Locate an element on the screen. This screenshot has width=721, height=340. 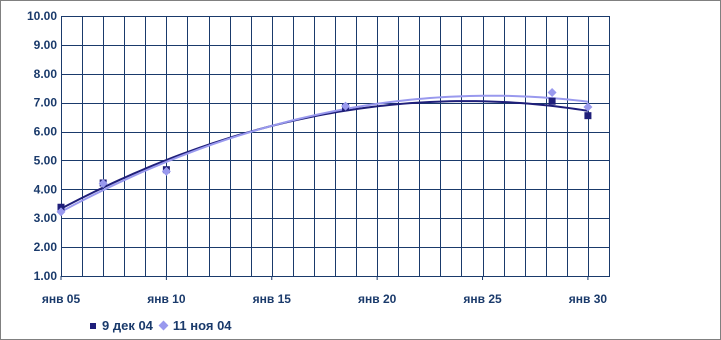
y-tick-label: 7.00 is located at coordinates (46, 103).